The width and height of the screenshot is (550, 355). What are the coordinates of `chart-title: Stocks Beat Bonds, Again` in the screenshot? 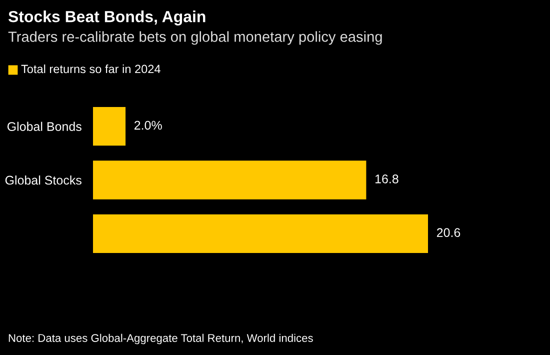 It's located at (107, 18).